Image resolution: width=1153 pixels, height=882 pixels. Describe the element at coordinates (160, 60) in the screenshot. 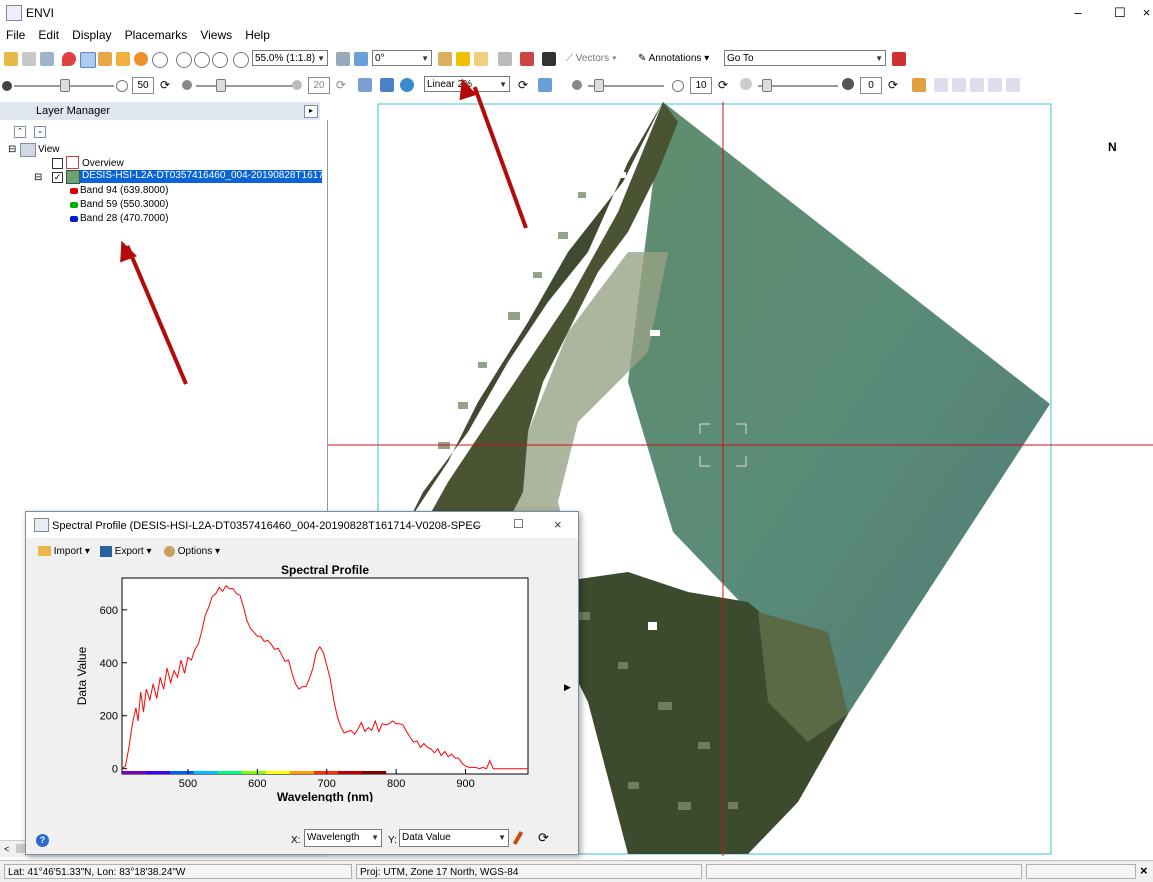

I see `zoom-icon` at that location.